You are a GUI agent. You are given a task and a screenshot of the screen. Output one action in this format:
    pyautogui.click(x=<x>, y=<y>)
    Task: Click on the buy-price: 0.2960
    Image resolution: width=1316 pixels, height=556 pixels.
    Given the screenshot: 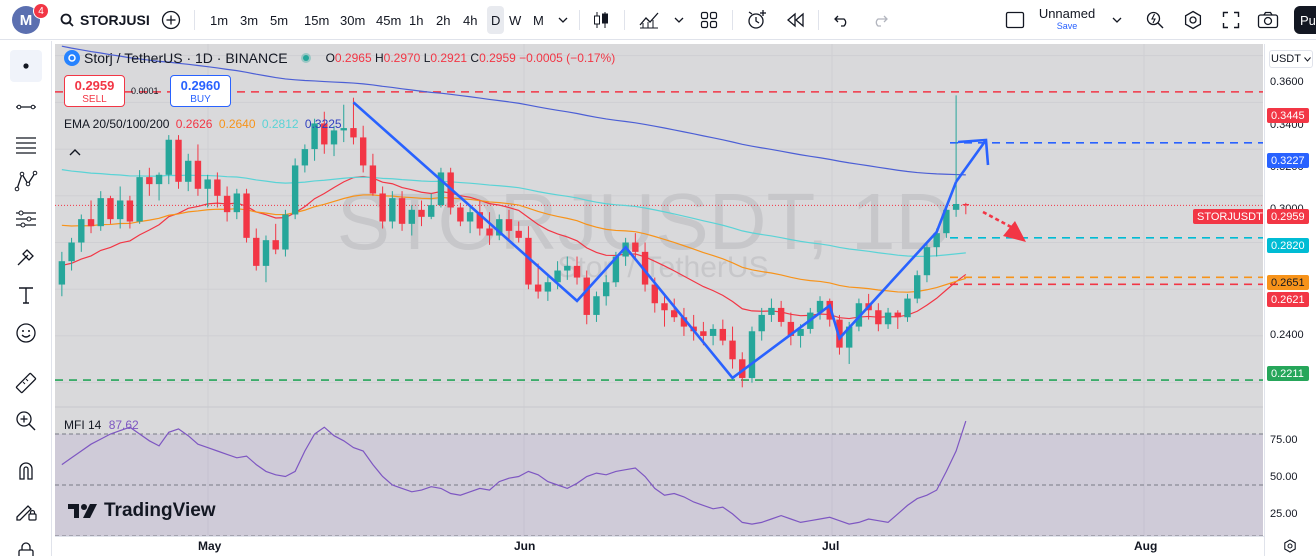 What is the action you would take?
    pyautogui.click(x=200, y=85)
    